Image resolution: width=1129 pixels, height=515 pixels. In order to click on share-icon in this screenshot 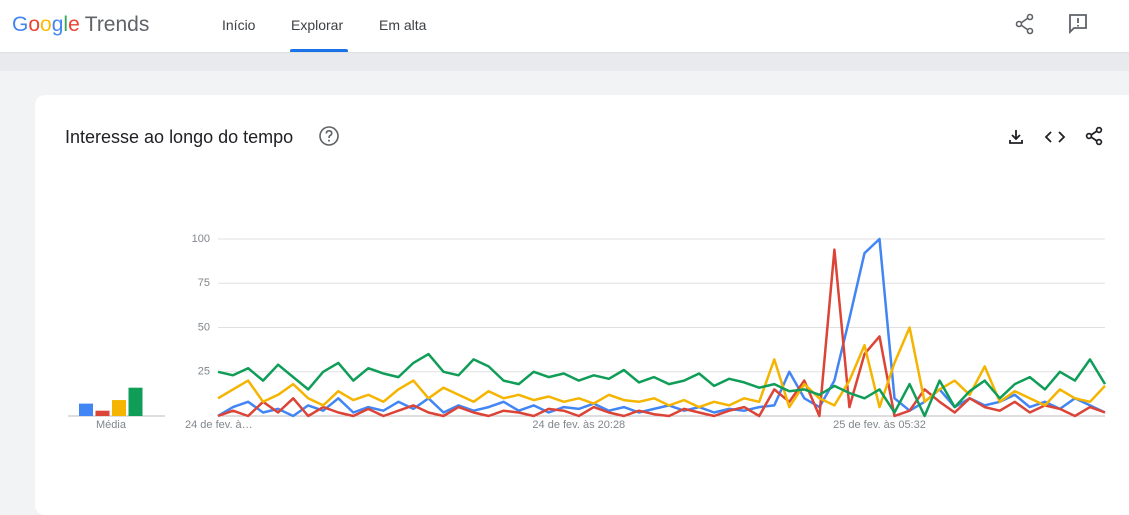, I will do `click(1025, 24)`.